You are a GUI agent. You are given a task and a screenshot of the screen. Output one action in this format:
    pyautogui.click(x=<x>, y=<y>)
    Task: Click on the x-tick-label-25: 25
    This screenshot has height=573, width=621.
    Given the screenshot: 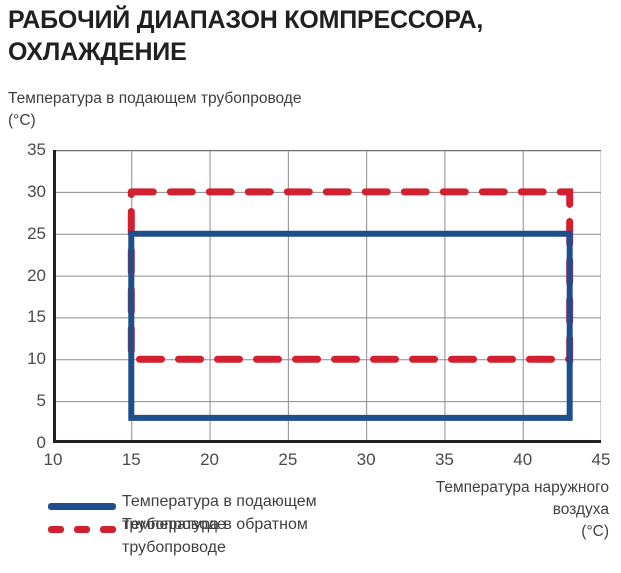 What is the action you would take?
    pyautogui.click(x=288, y=459)
    